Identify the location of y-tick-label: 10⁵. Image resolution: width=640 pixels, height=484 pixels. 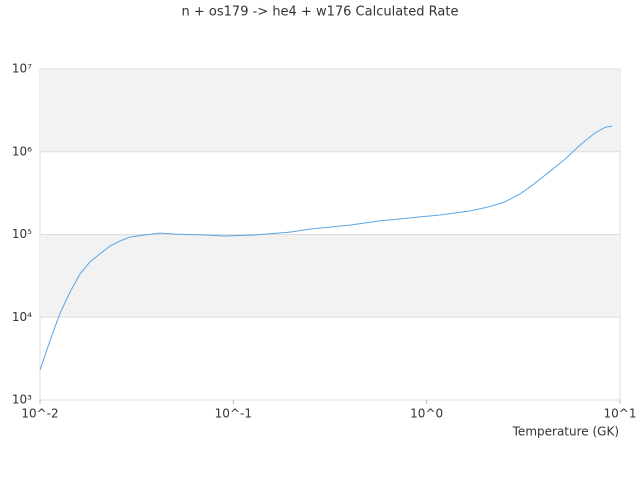
(22, 234).